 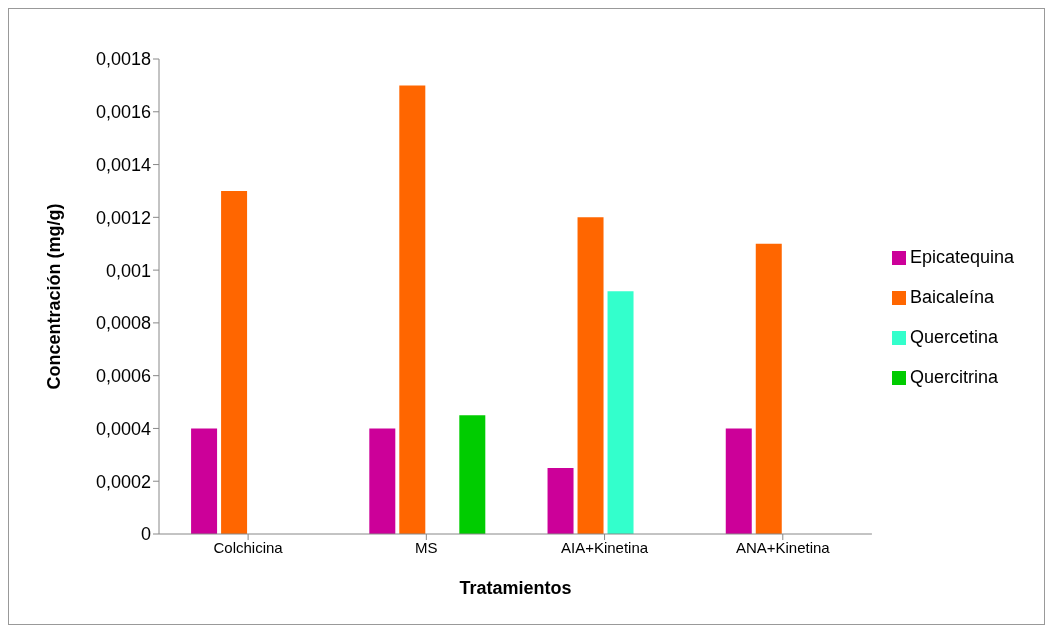 I want to click on legend-label: Epicatequina, so click(x=961, y=256).